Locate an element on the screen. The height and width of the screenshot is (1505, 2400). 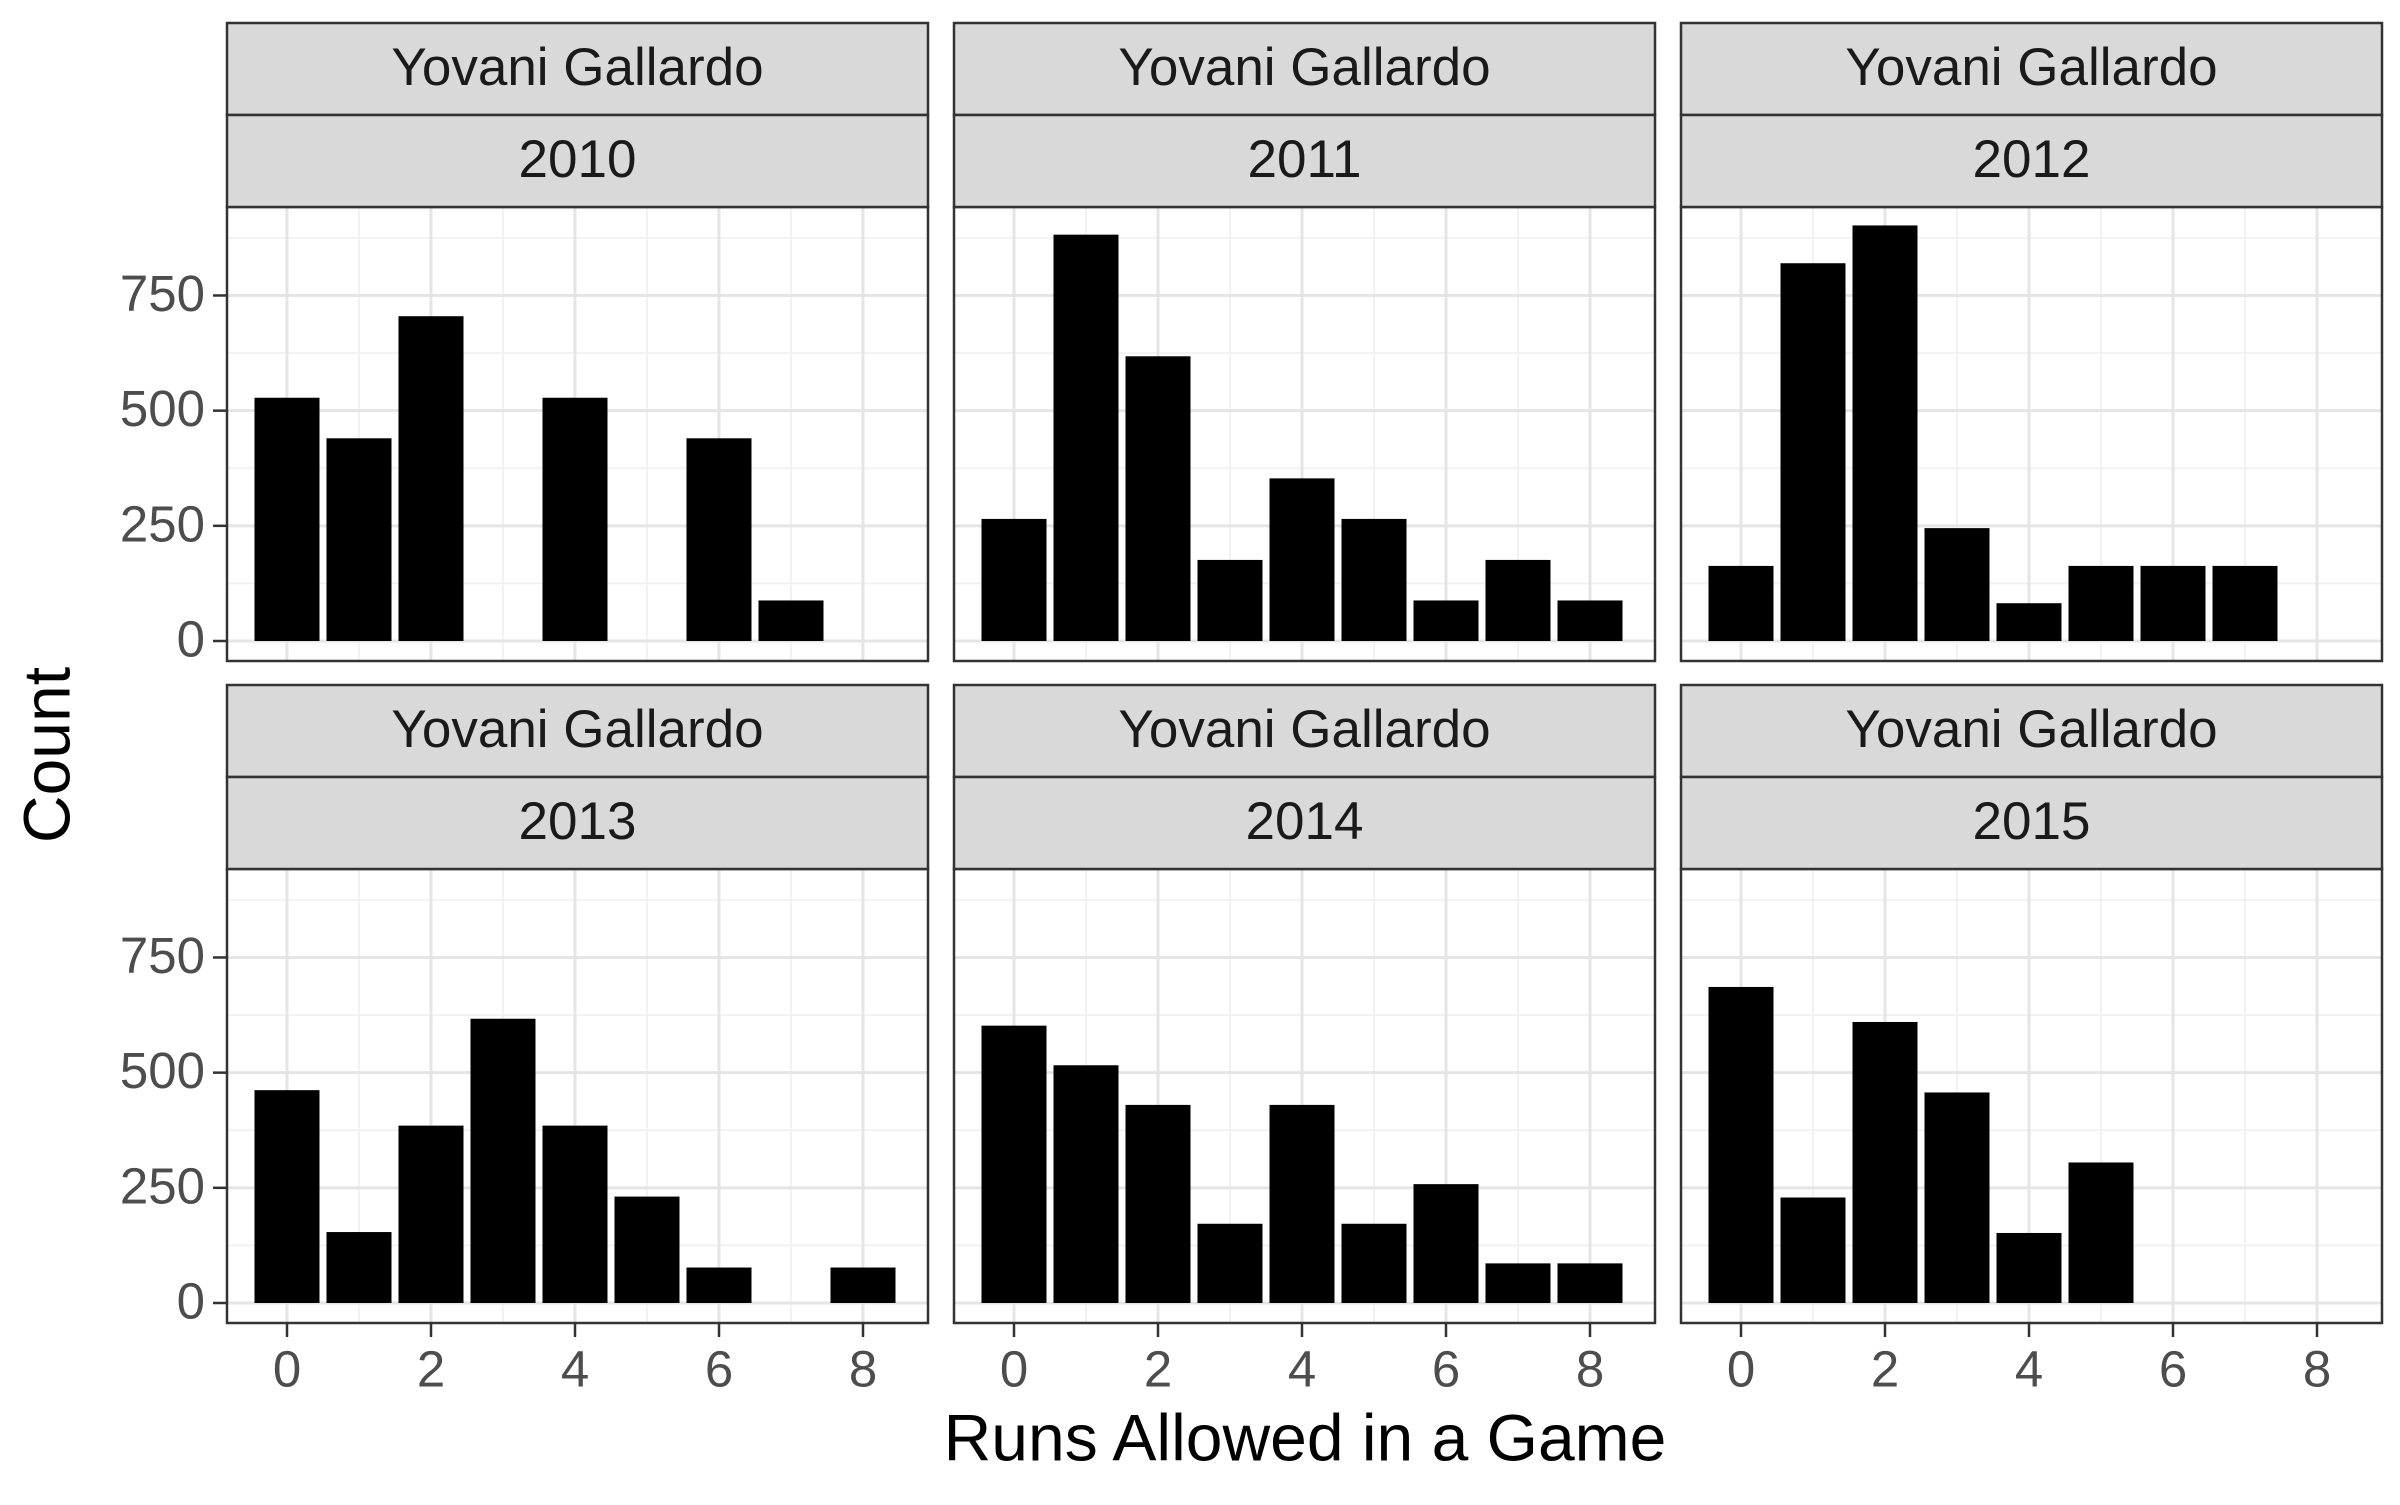
facet-panel-2014: Yovani Gallardo 2014 0 2 4 6 8 is located at coordinates (1304, 1040).